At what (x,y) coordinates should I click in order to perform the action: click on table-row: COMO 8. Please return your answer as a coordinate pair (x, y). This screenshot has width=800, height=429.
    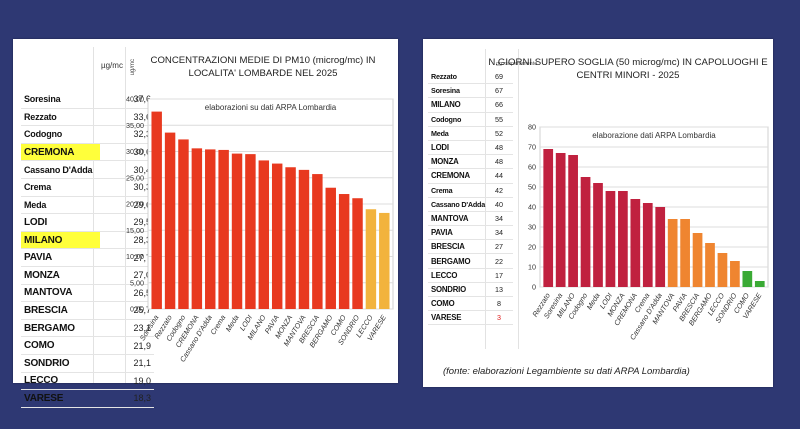
    Looking at the image, I should click on (470, 304).